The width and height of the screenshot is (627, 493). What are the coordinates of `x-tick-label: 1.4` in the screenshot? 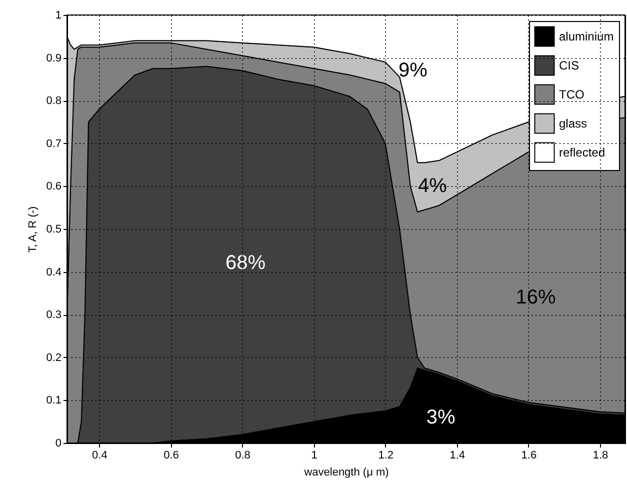 It's located at (458, 456).